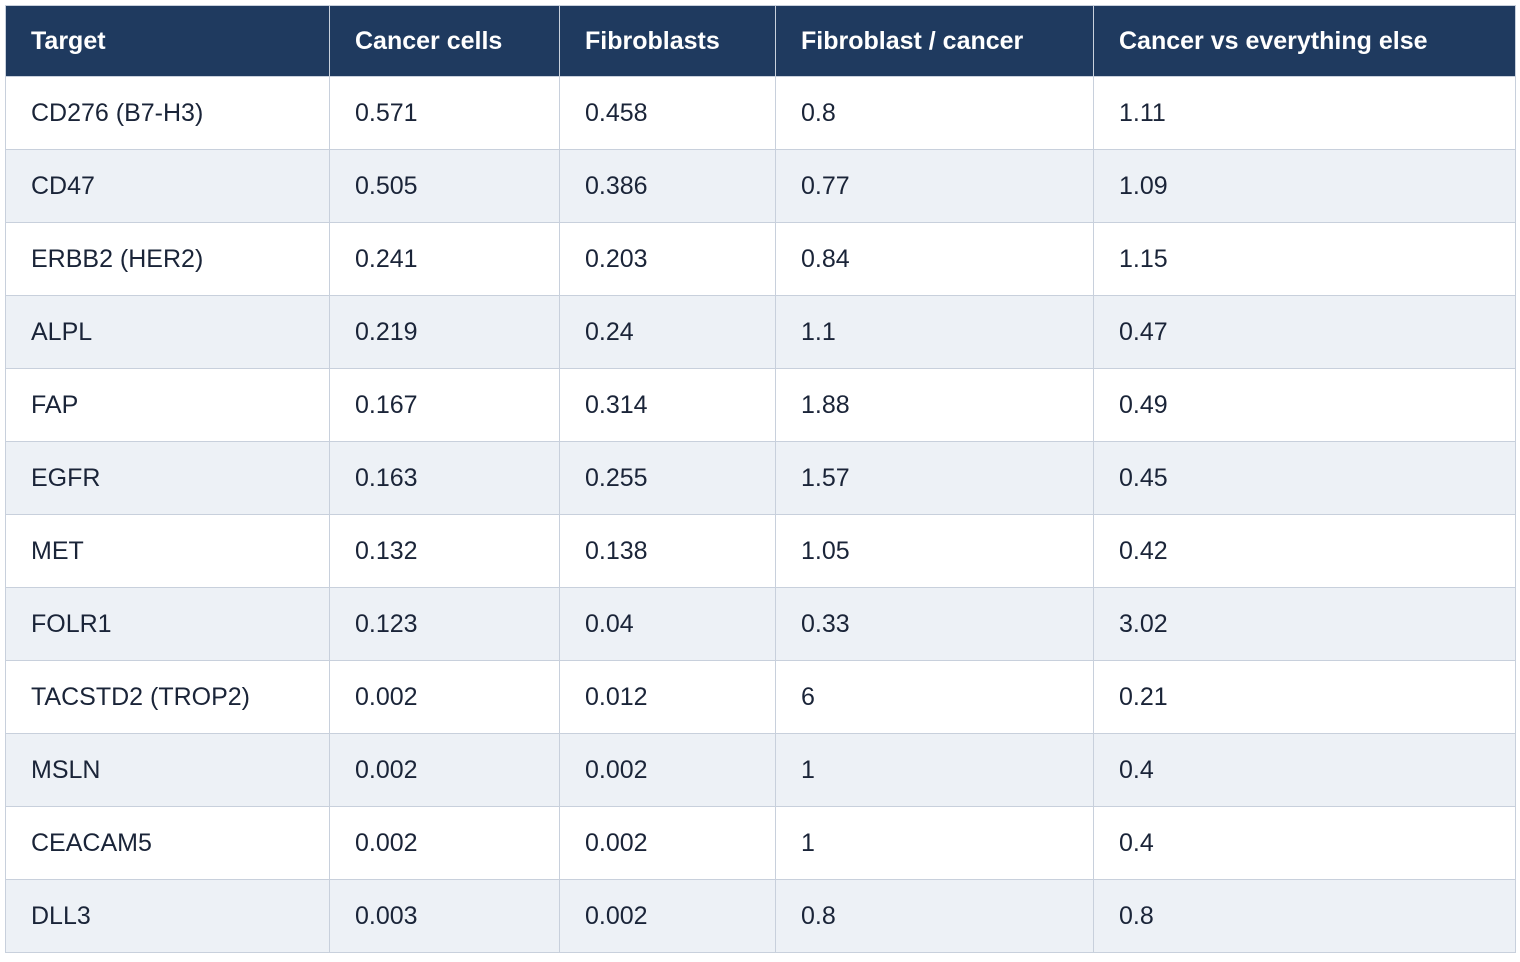  Describe the element at coordinates (444, 186) in the screenshot. I see `cell-cancer-cells: 0.505` at that location.